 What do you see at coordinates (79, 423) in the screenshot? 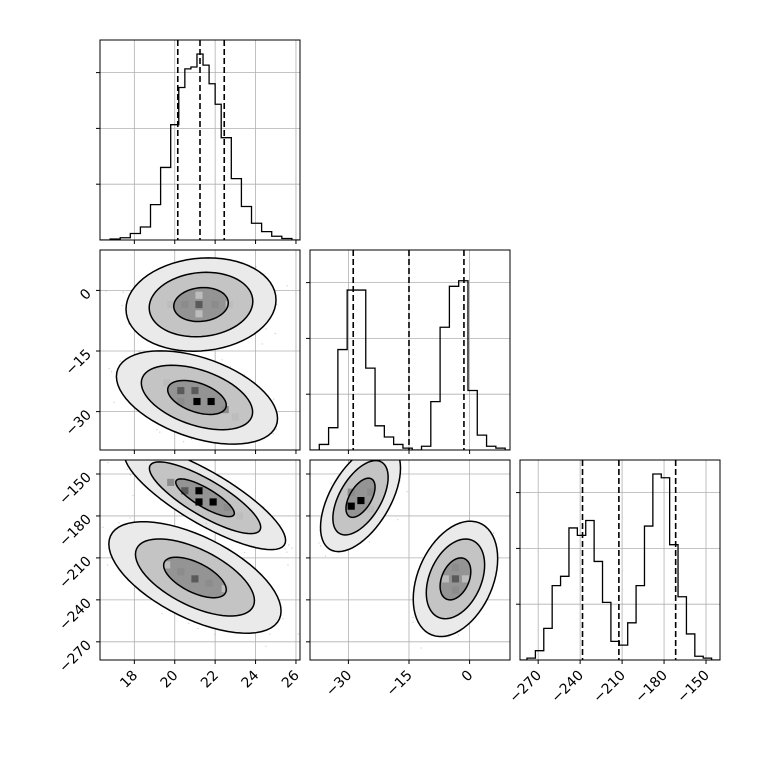
I see `y-tick-label: −30` at bounding box center [79, 423].